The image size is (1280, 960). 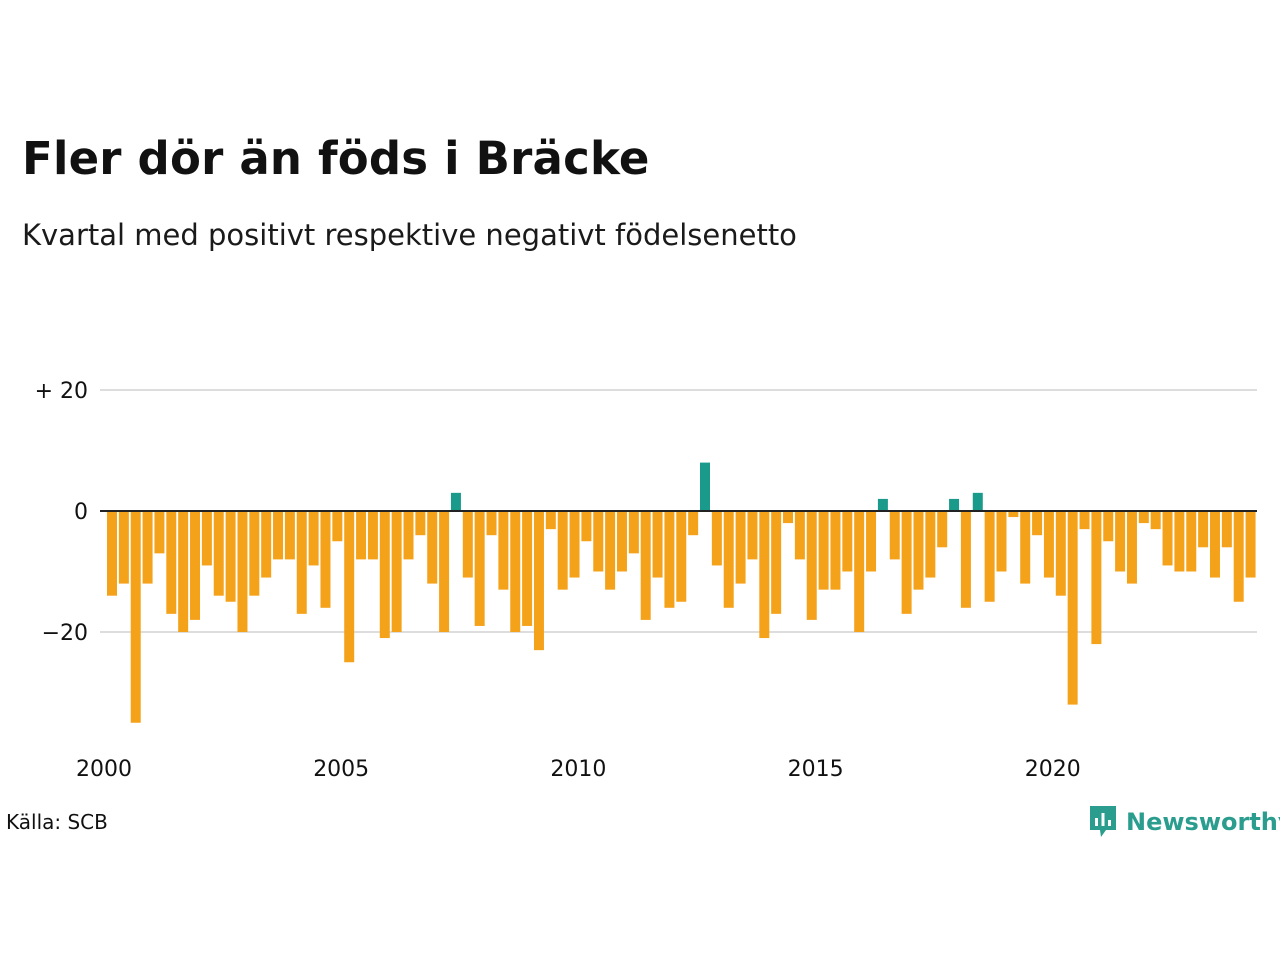 I want to click on bar-2000-k3, so click(x=135, y=617).